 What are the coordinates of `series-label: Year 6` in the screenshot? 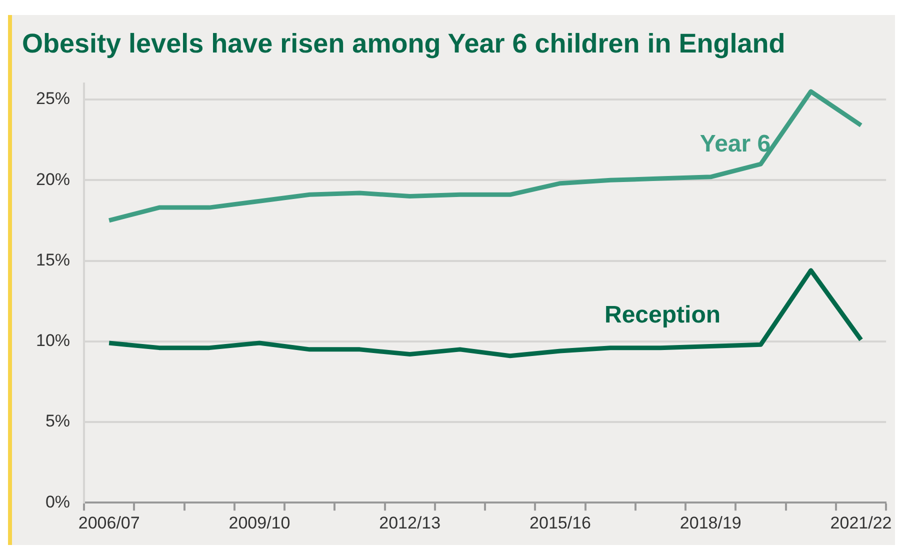 It's located at (735, 144).